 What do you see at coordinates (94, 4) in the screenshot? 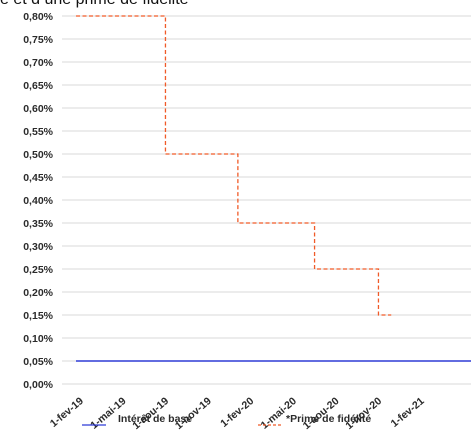
I see `chart-title: e et d une prime de fidélité` at bounding box center [94, 4].